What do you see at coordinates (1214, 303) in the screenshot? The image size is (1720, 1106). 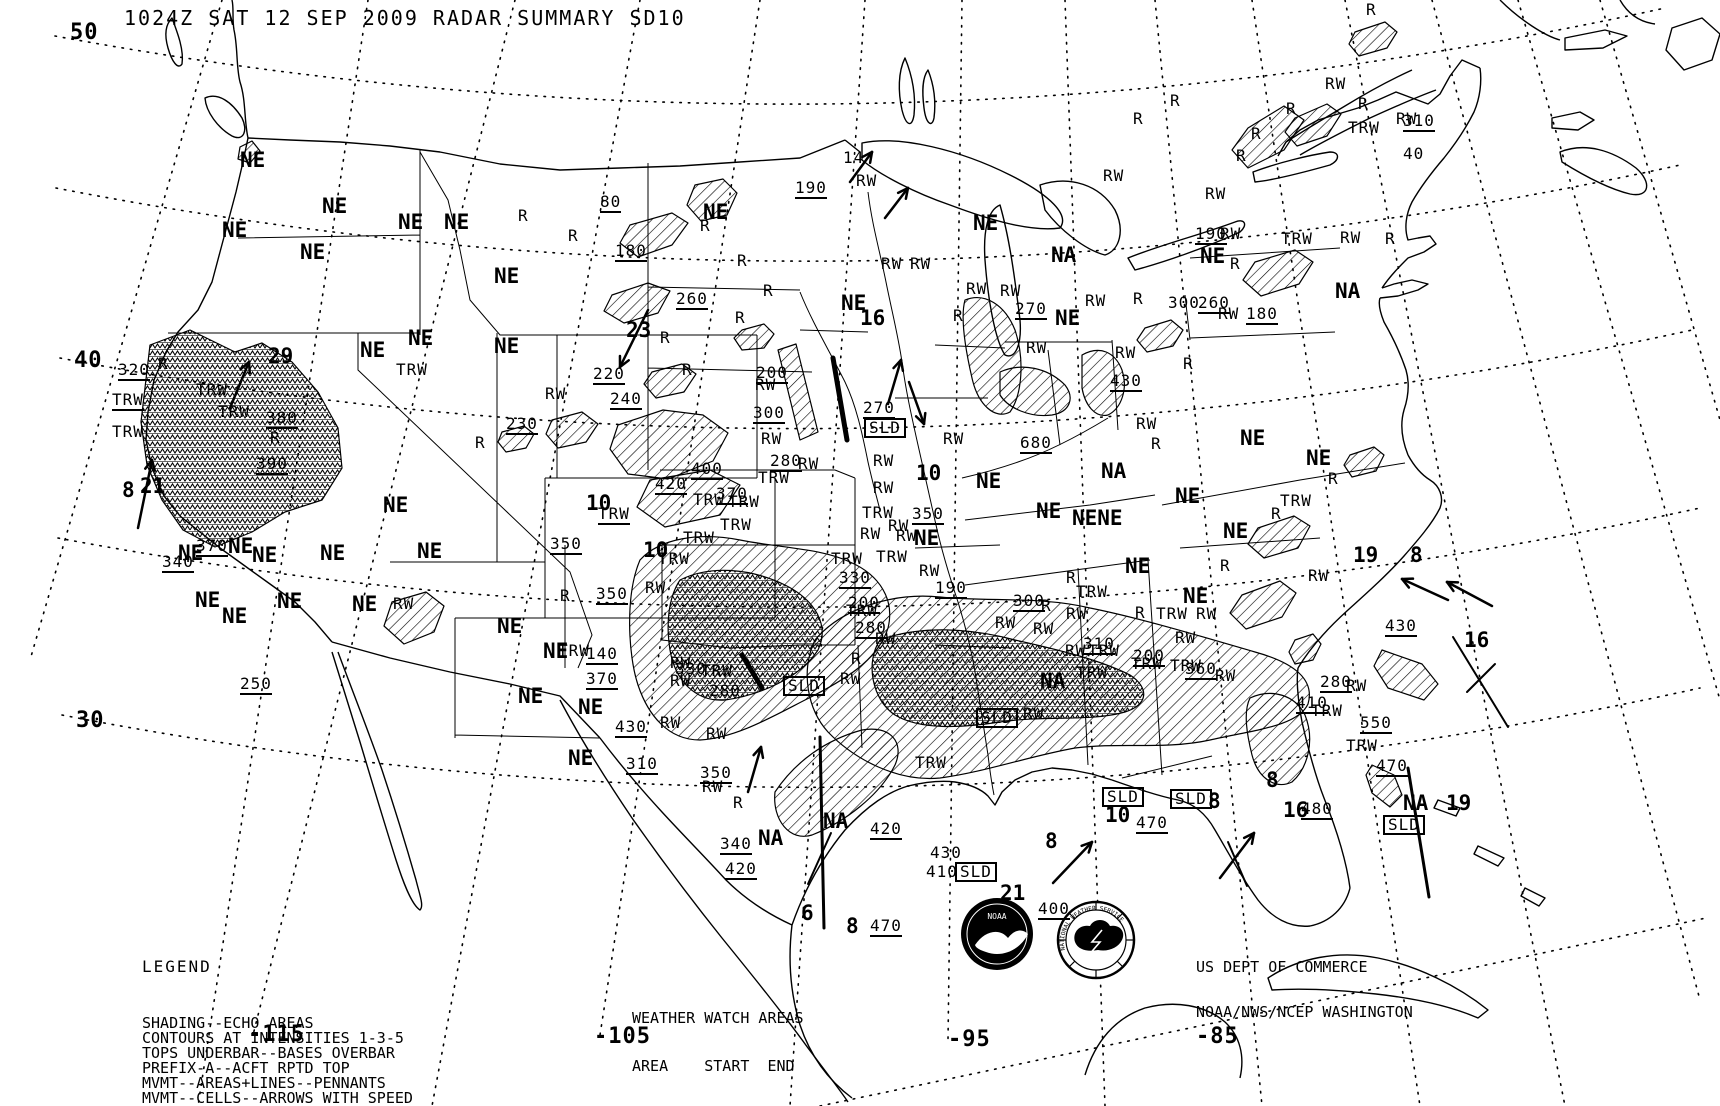 I see `map-label: 260` at bounding box center [1214, 303].